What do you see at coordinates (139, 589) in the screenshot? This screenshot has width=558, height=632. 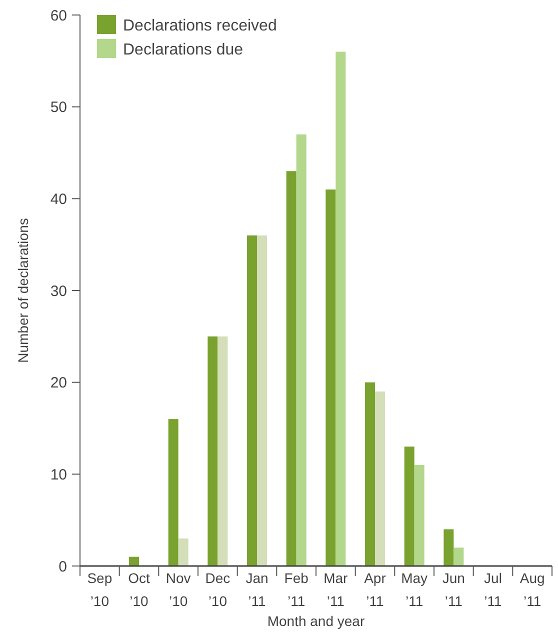 I see `x-tick-label: Oct ’10` at bounding box center [139, 589].